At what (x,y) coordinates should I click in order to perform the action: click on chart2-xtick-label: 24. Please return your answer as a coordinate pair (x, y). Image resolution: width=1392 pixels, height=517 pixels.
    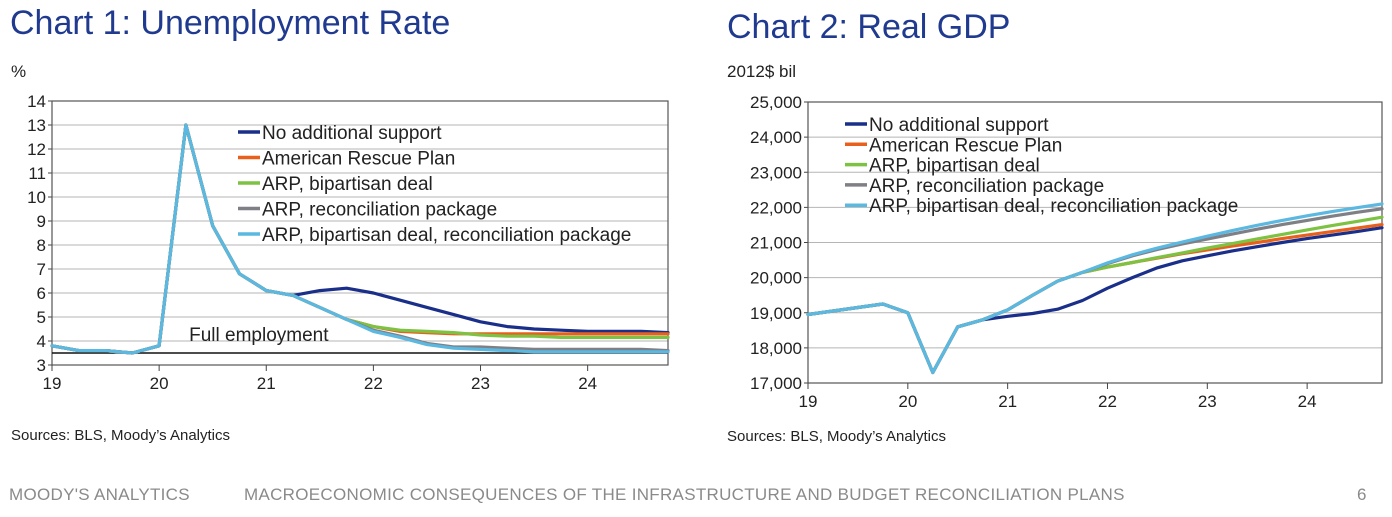
    Looking at the image, I should click on (1307, 401).